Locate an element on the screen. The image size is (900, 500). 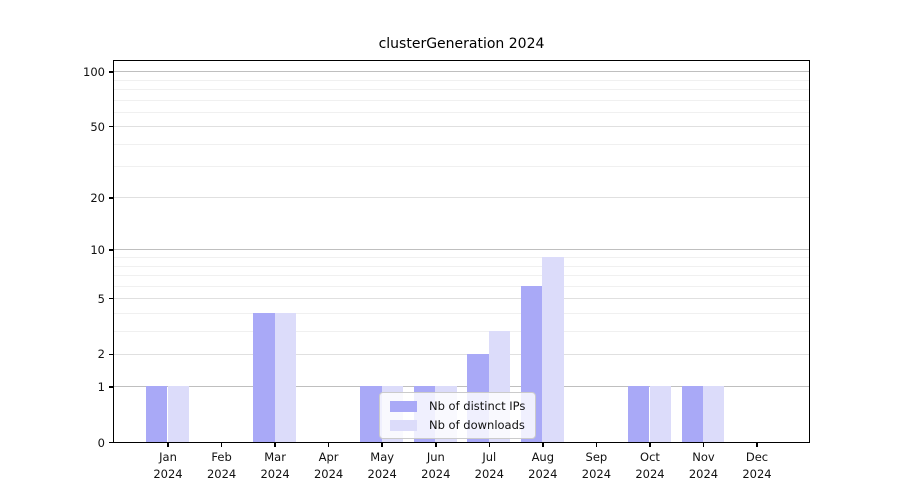
x-axis-tick-label: Dec 2024 is located at coordinates (757, 465).